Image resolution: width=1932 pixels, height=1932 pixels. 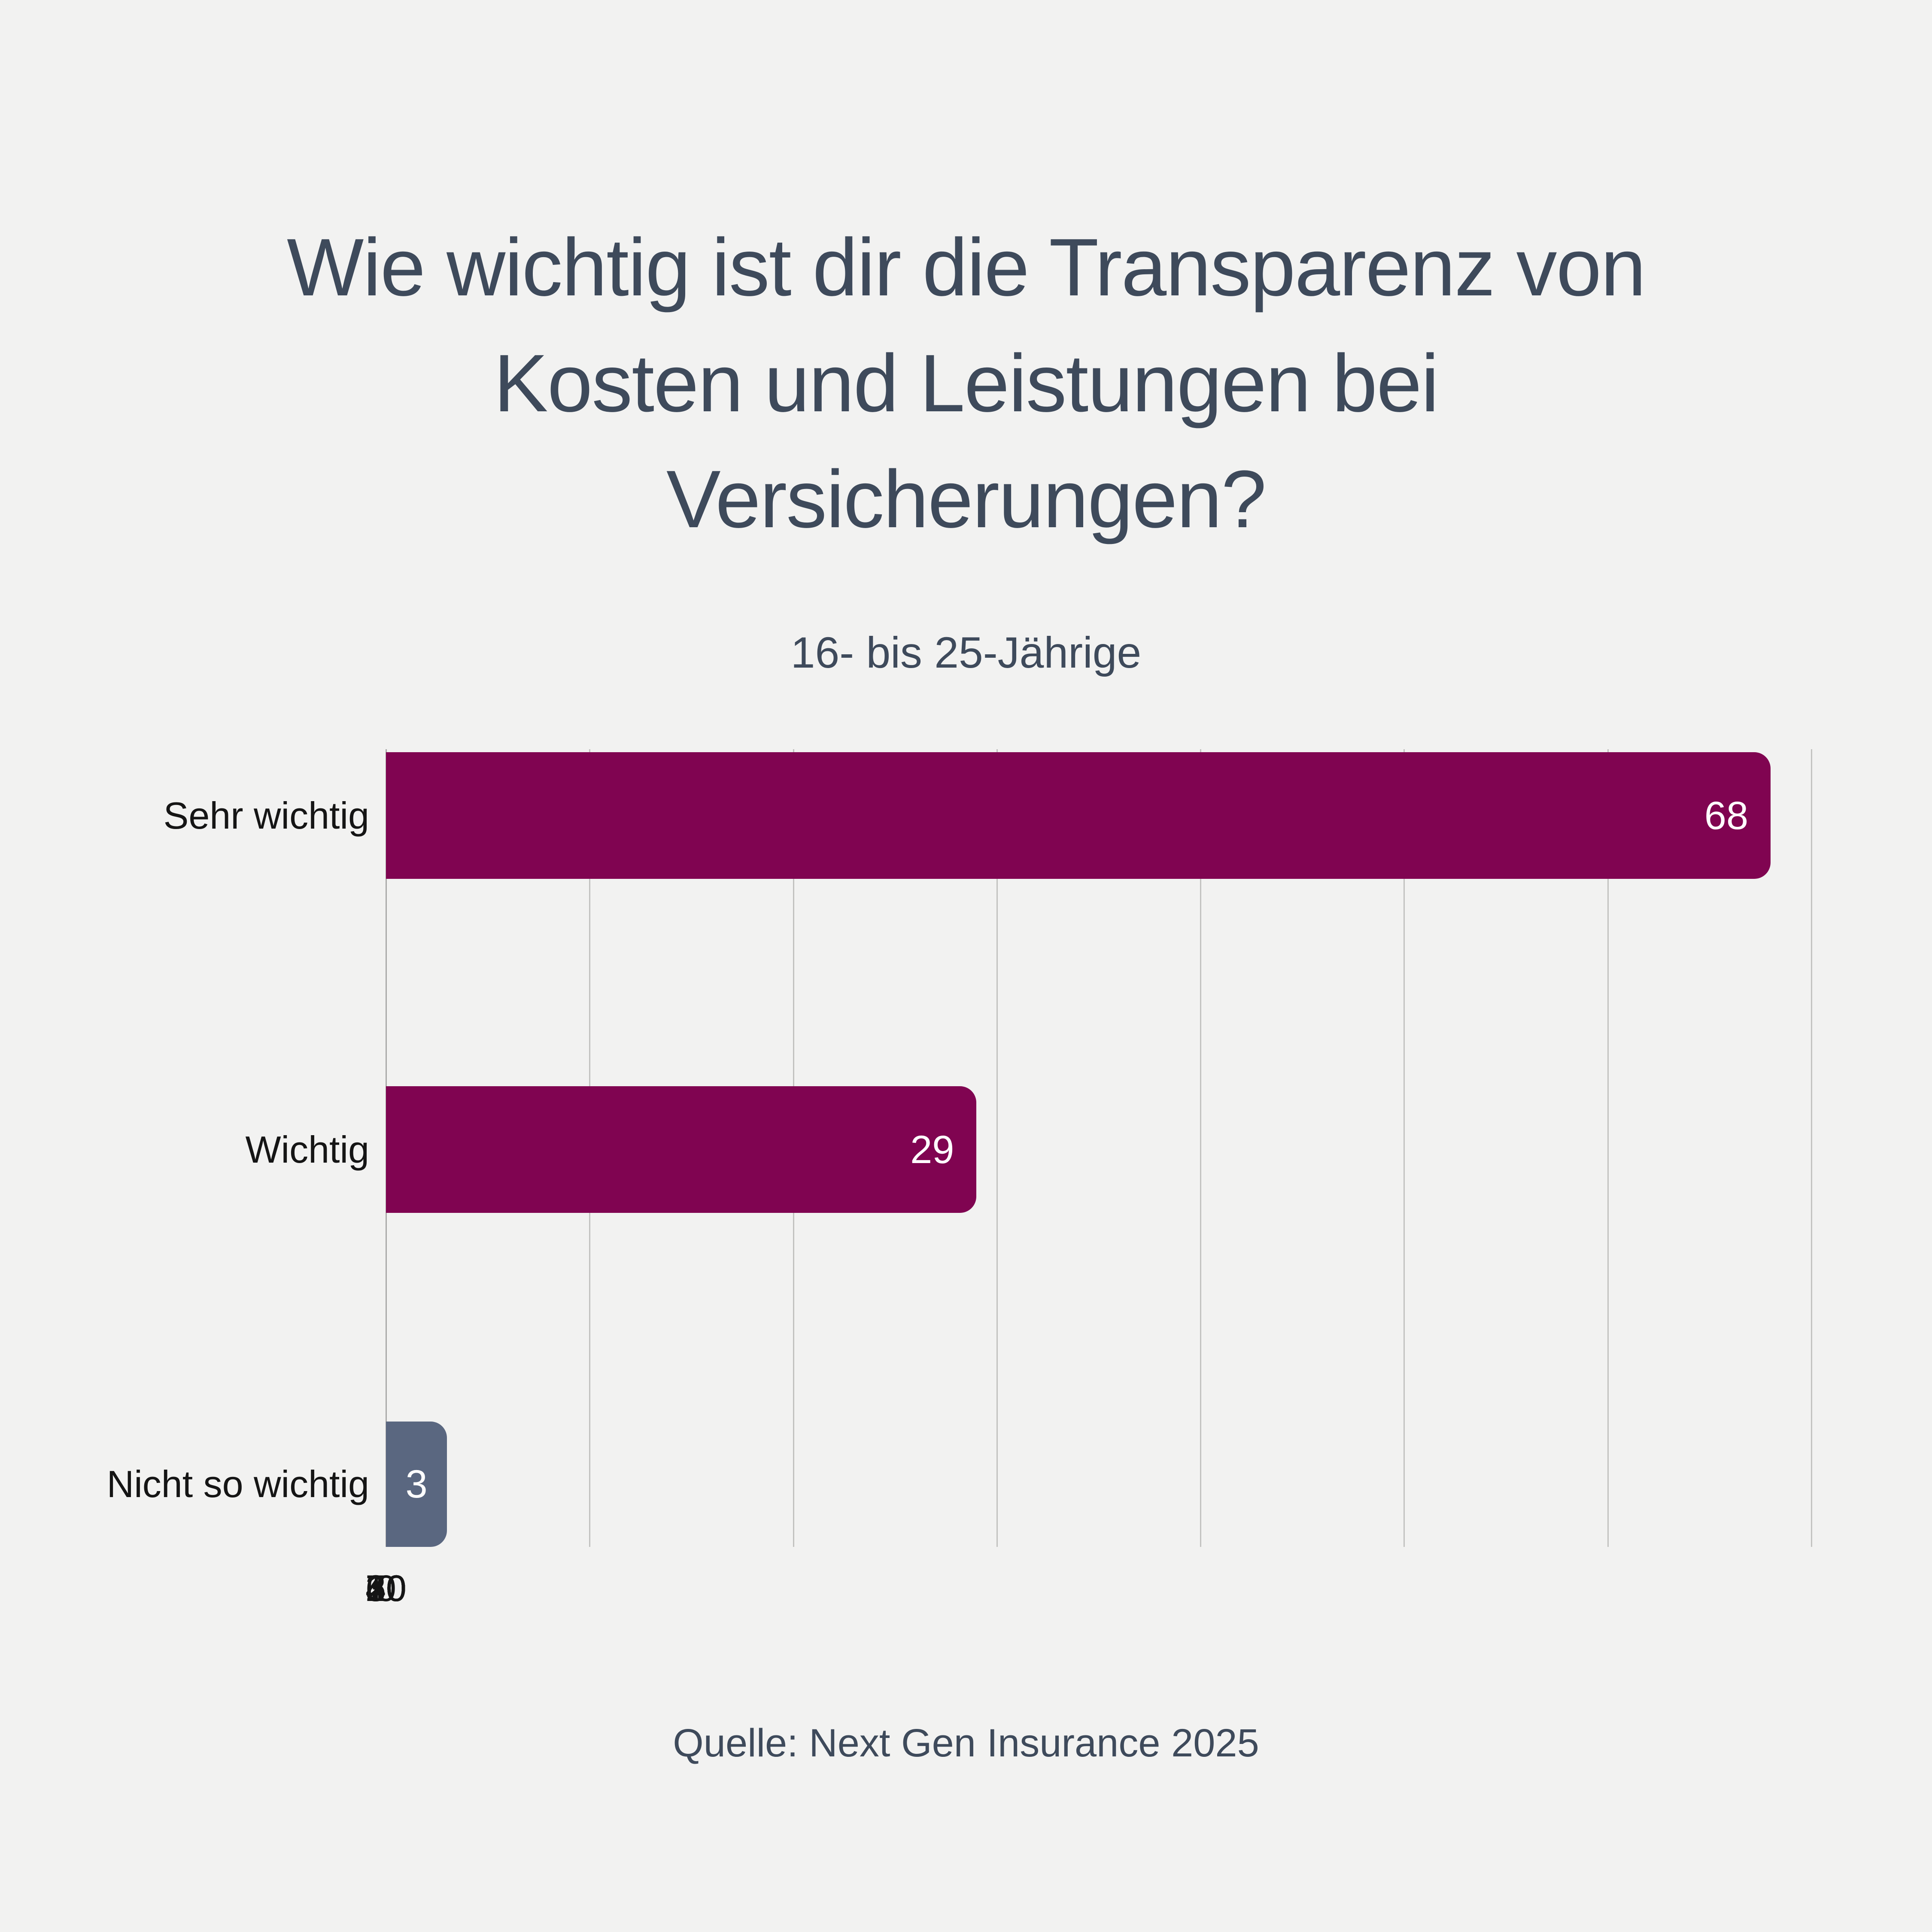 I want to click on category-label-sehr-wichtig: Sehr wichtig, so click(x=266, y=815).